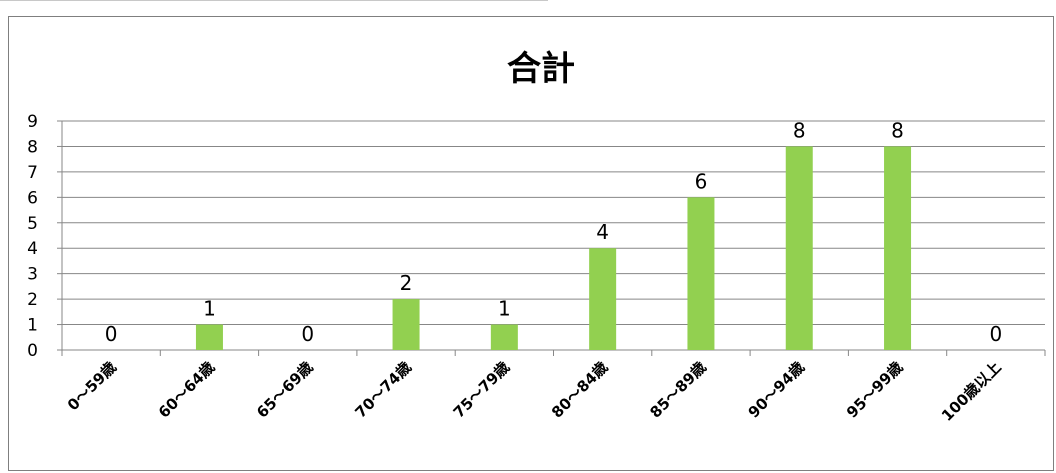  I want to click on x-tick-label: 60～64歳, so click(186, 389).